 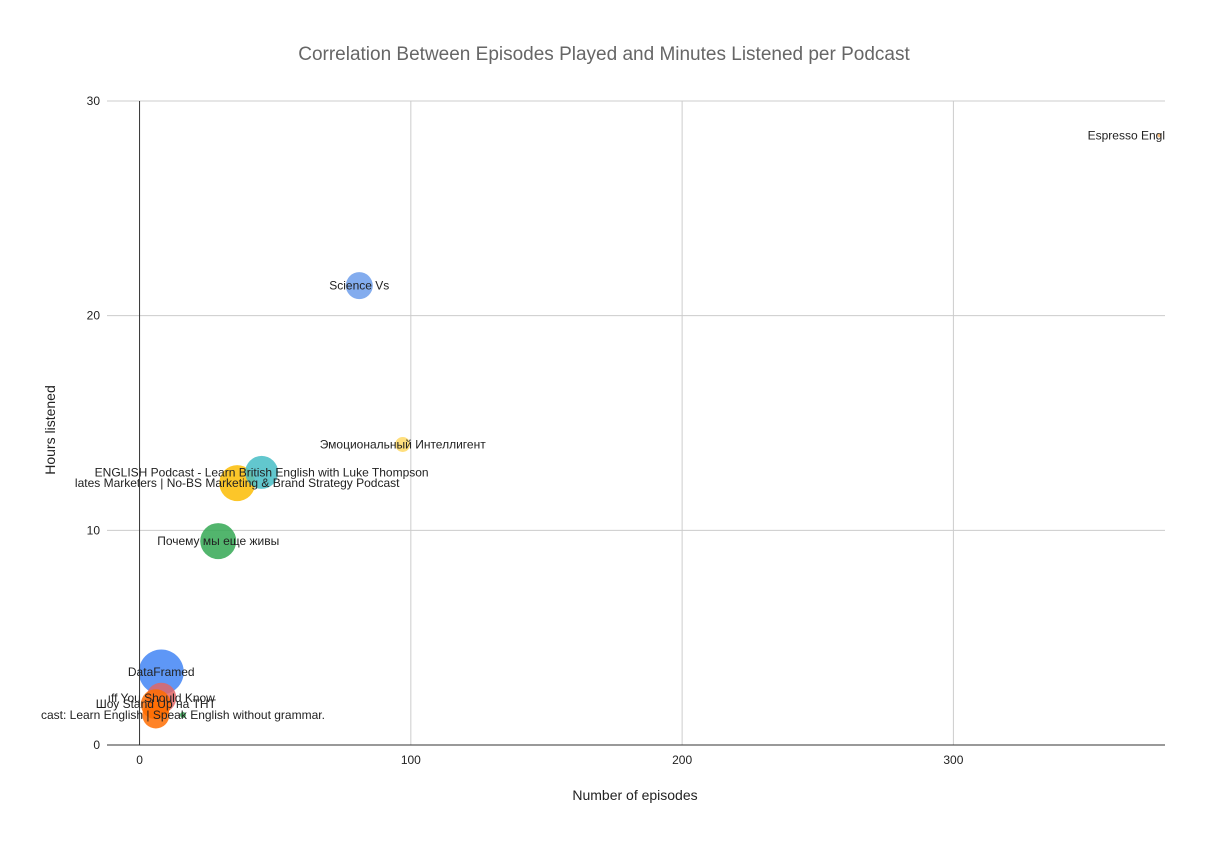 I want to click on x-tick-label: 300, so click(x=953, y=760).